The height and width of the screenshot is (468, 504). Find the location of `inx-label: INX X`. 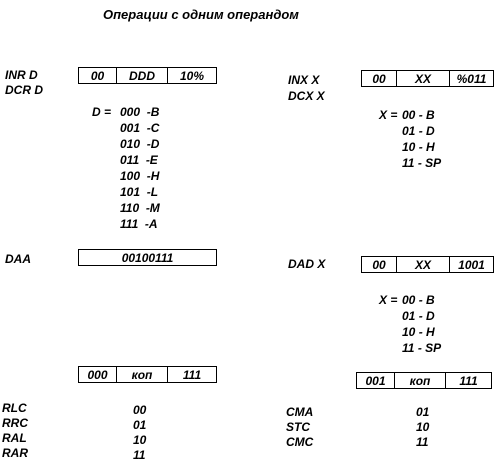

inx-label: INX X is located at coordinates (304, 80).